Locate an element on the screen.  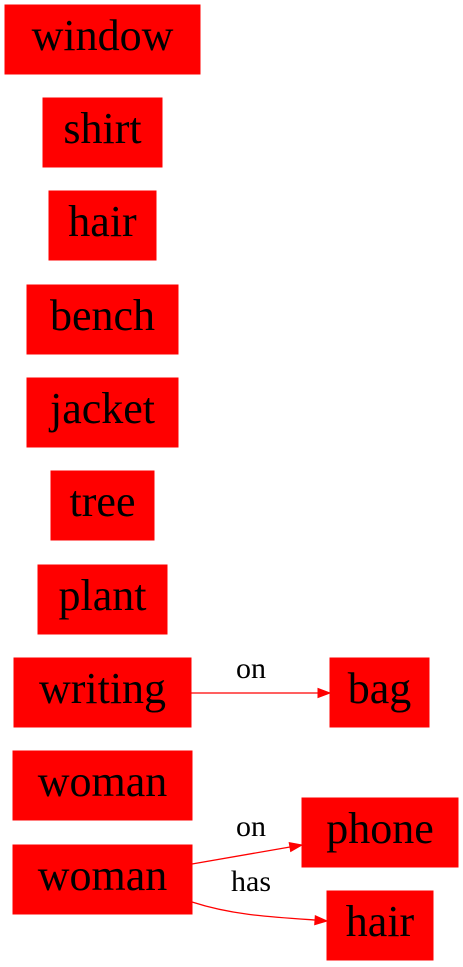
edge-writing-bag: on is located at coordinates (261, 675).